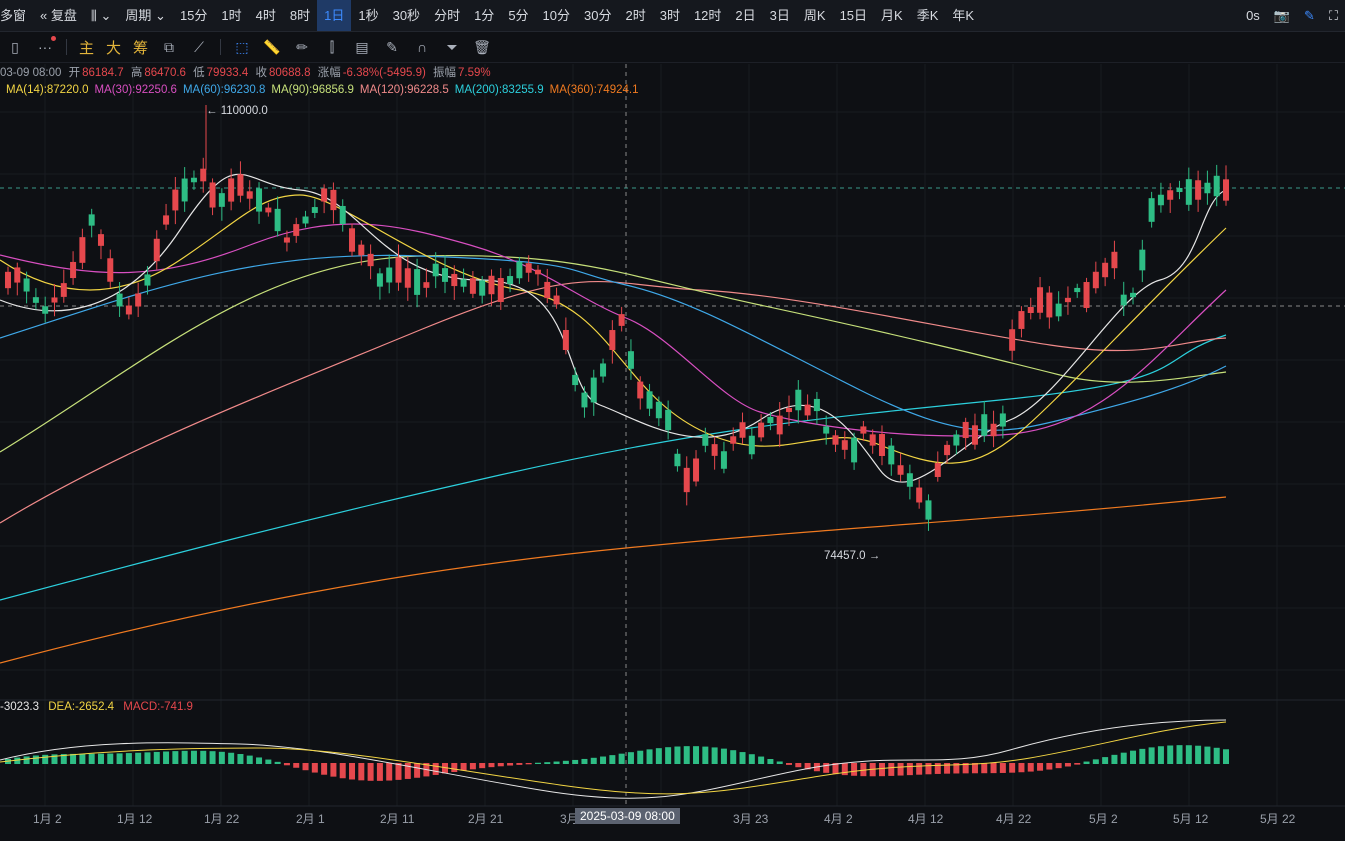  I want to click on period-16: 3日, so click(779, 15).